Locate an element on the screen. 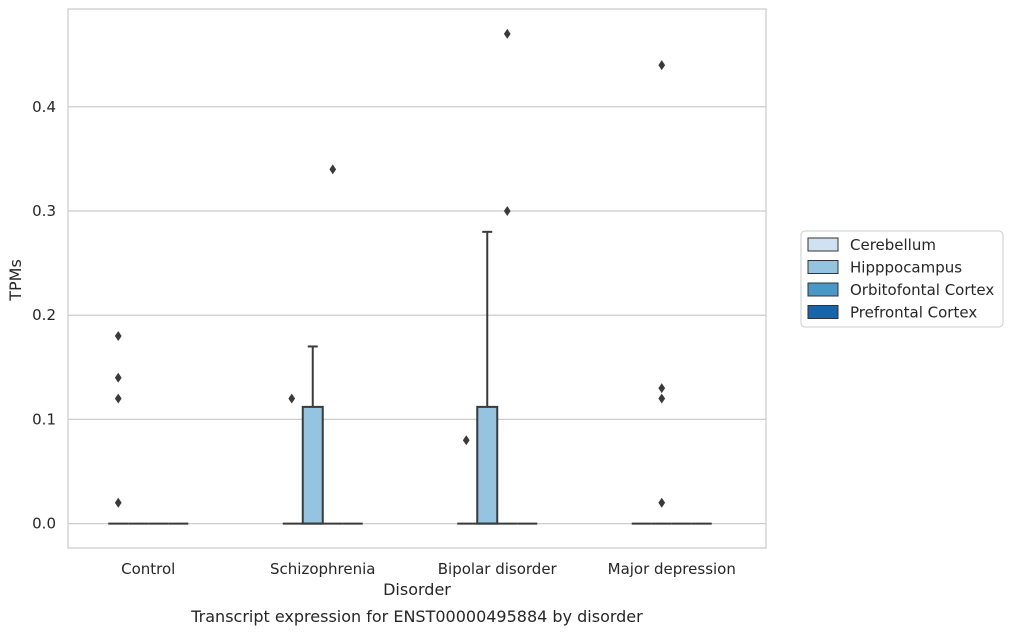 The height and width of the screenshot is (634, 1014). x-tick-label: Bipolar disorder is located at coordinates (498, 569).